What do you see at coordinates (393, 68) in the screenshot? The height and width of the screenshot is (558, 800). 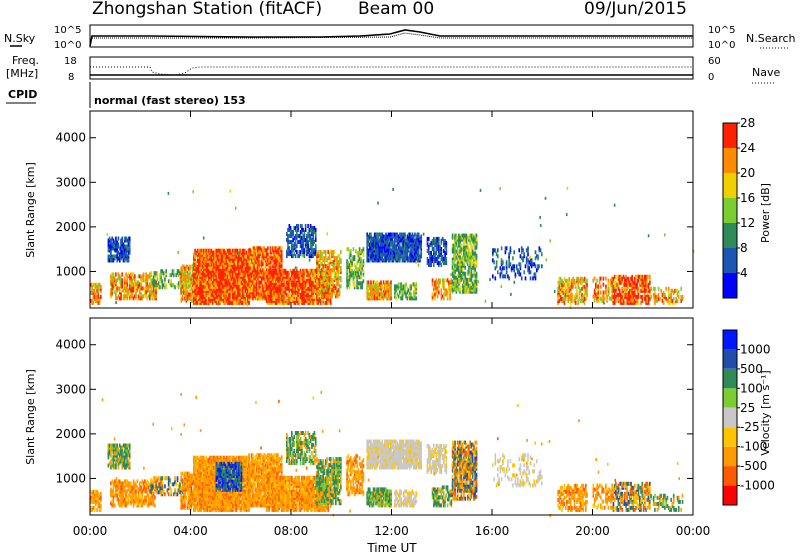 I see `freq-panel: Freq. [MHz] 18 8 60 0 Nave` at bounding box center [393, 68].